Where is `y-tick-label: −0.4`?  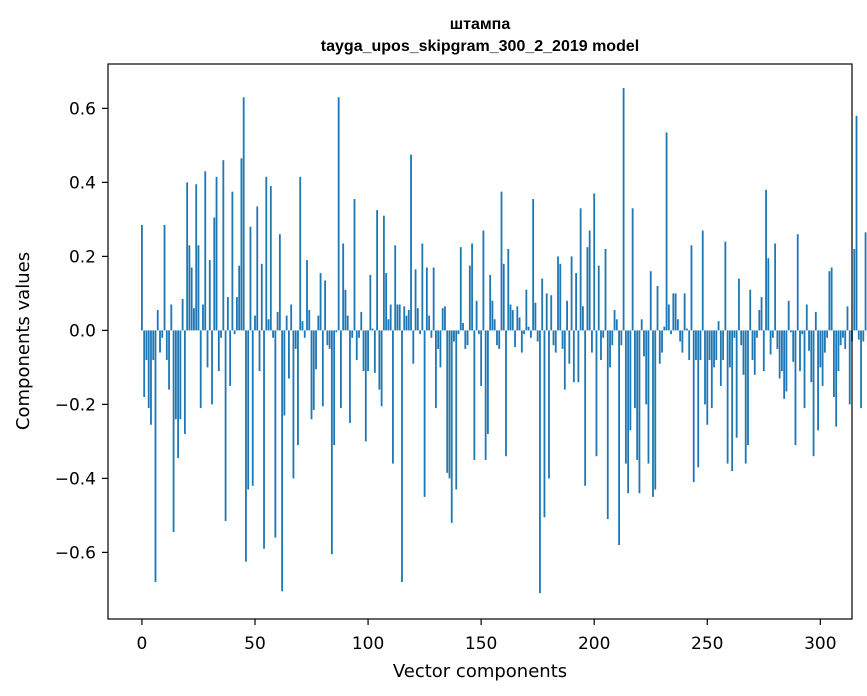
y-tick-label: −0.4 is located at coordinates (75, 479).